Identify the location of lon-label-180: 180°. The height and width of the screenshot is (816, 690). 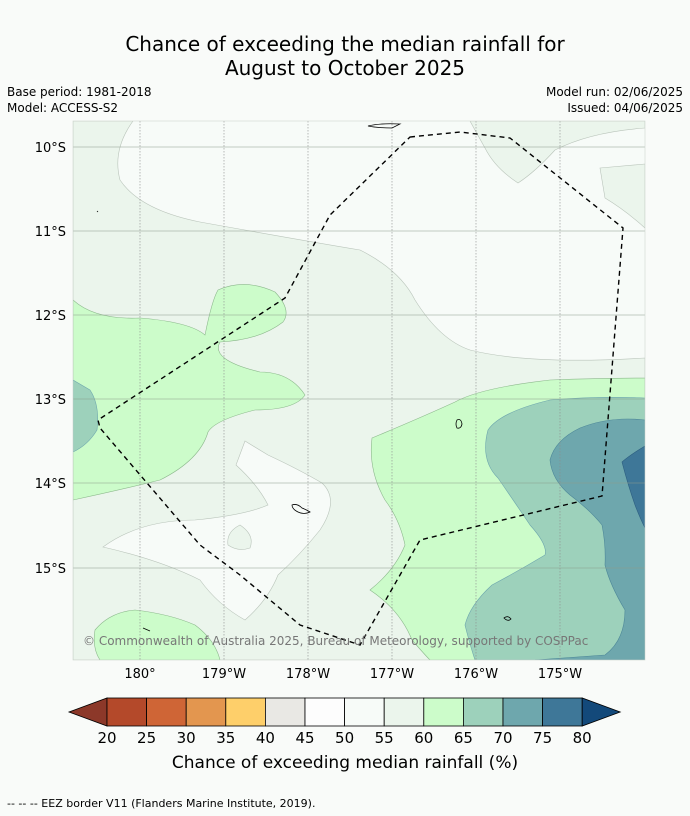
(139, 674).